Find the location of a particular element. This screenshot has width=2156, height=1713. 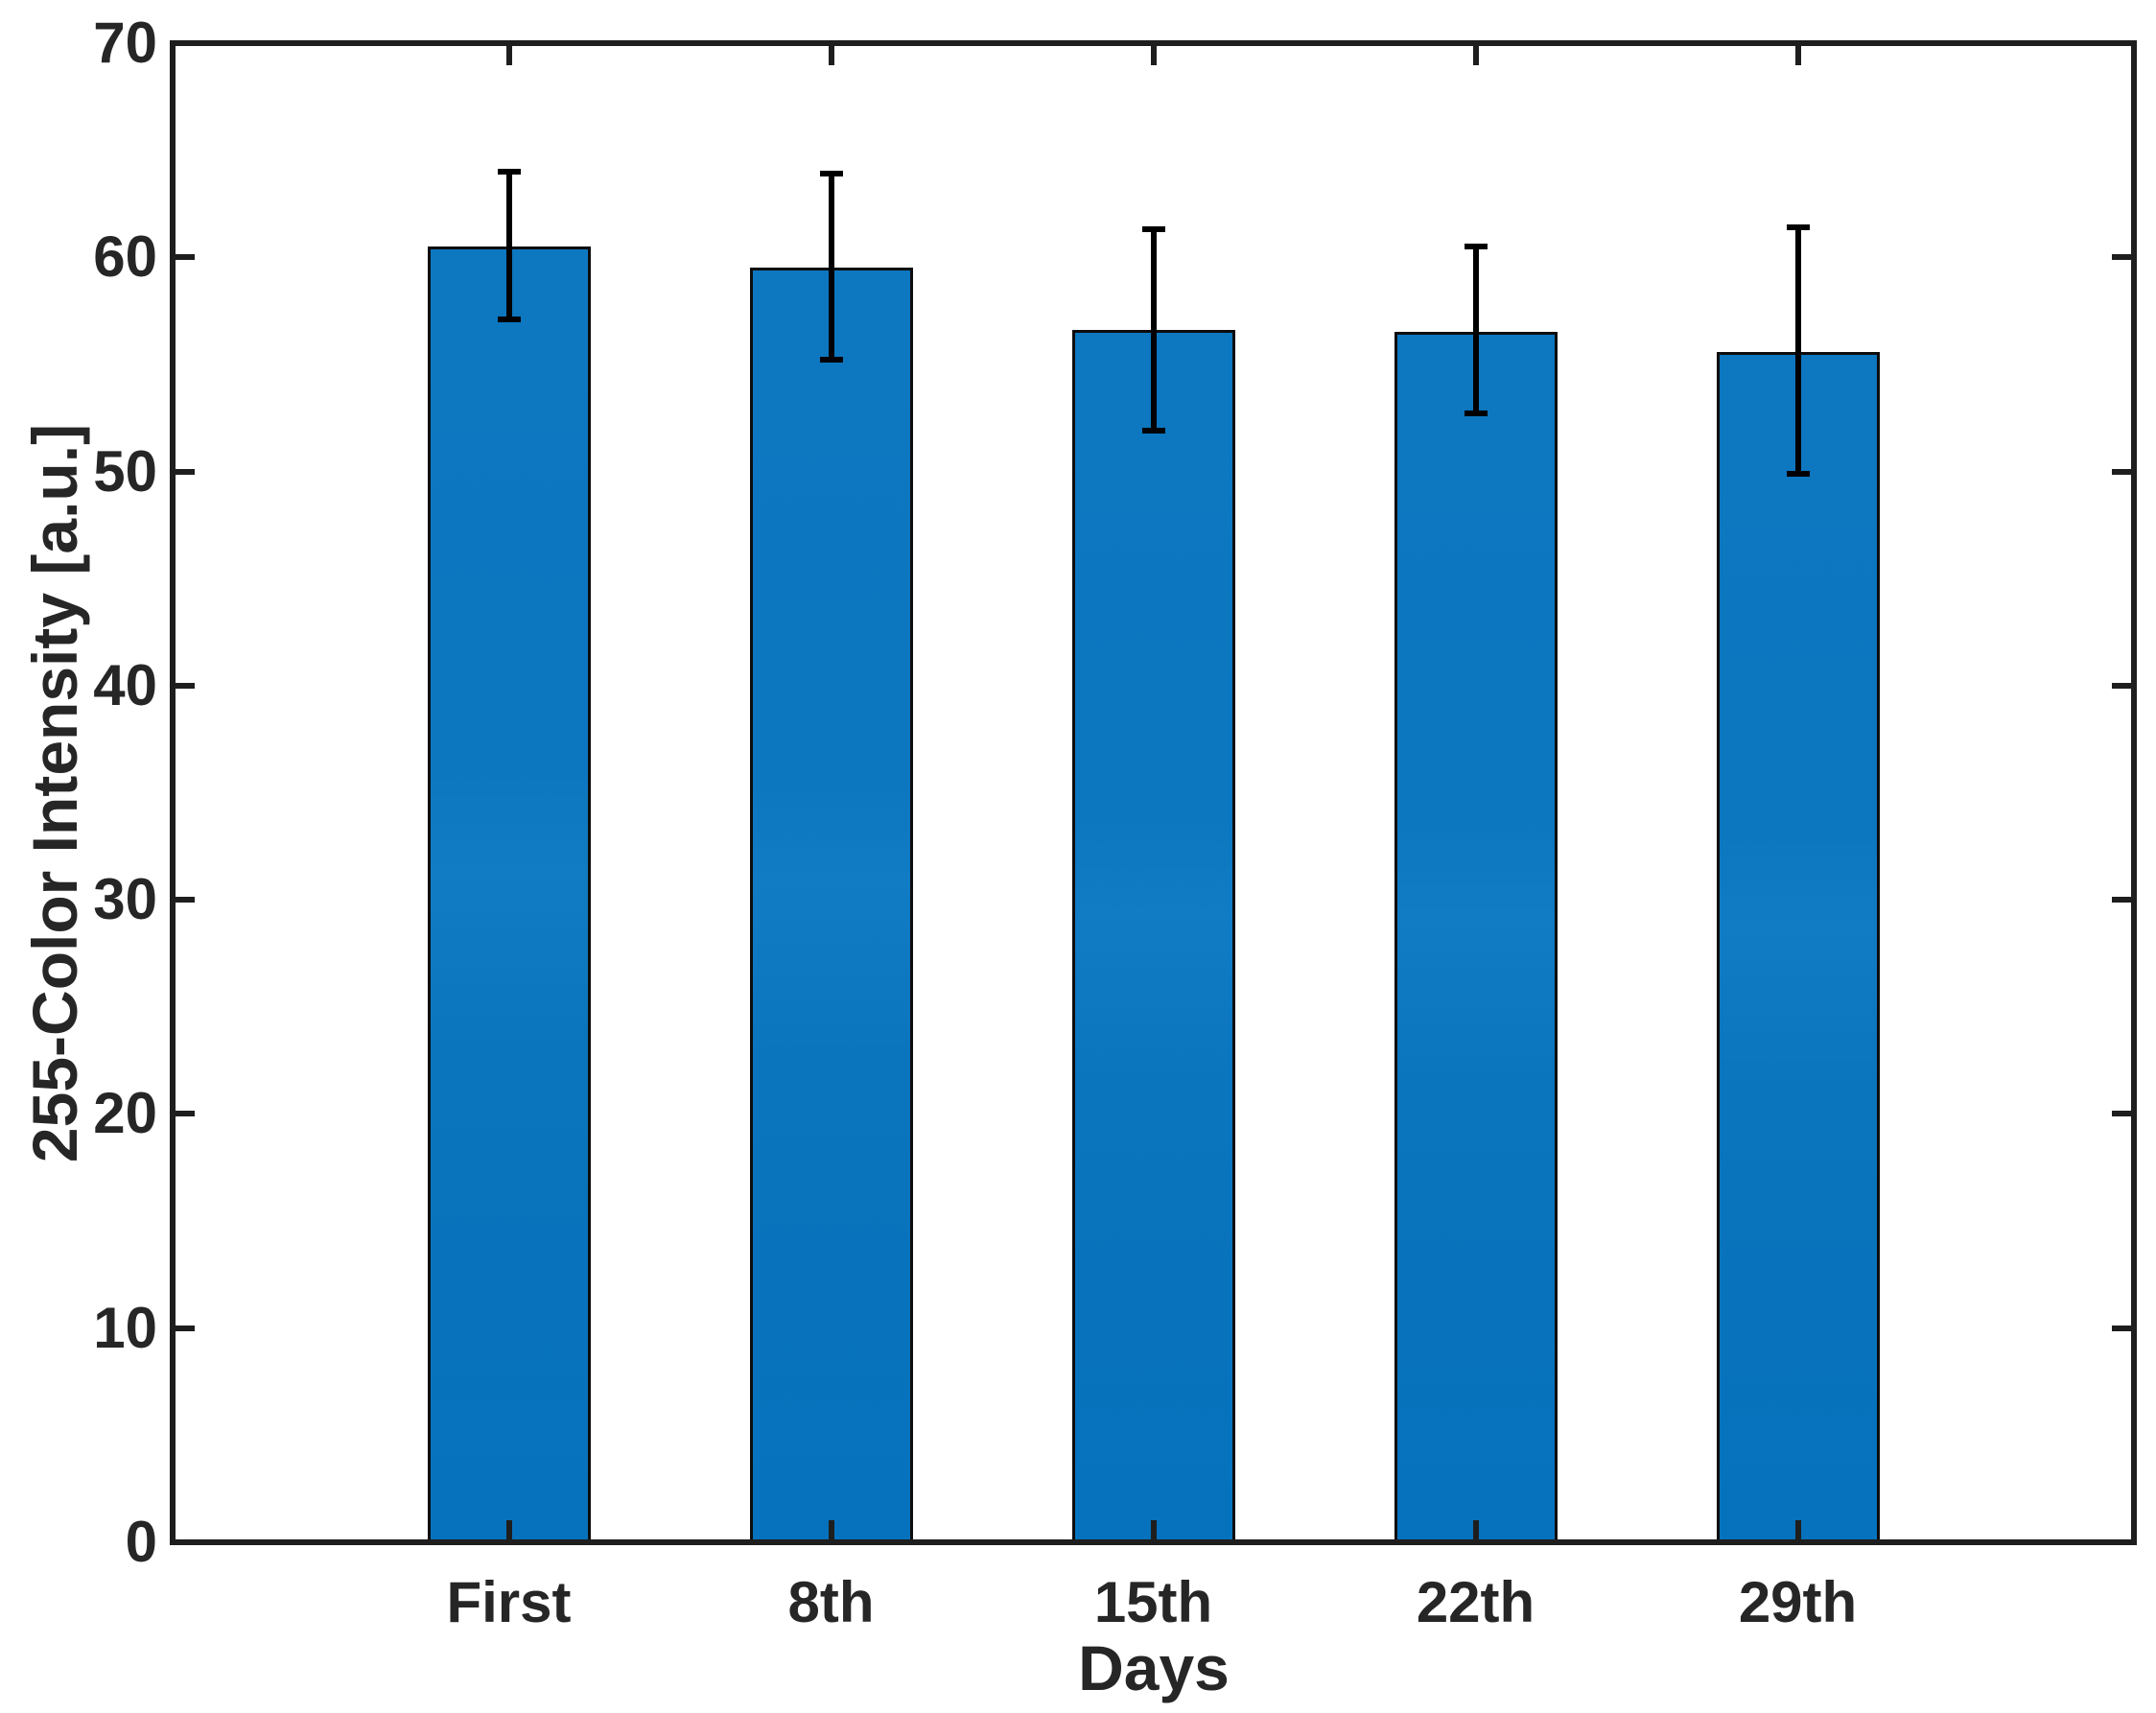

y-tick-label: 40 is located at coordinates (125, 684).